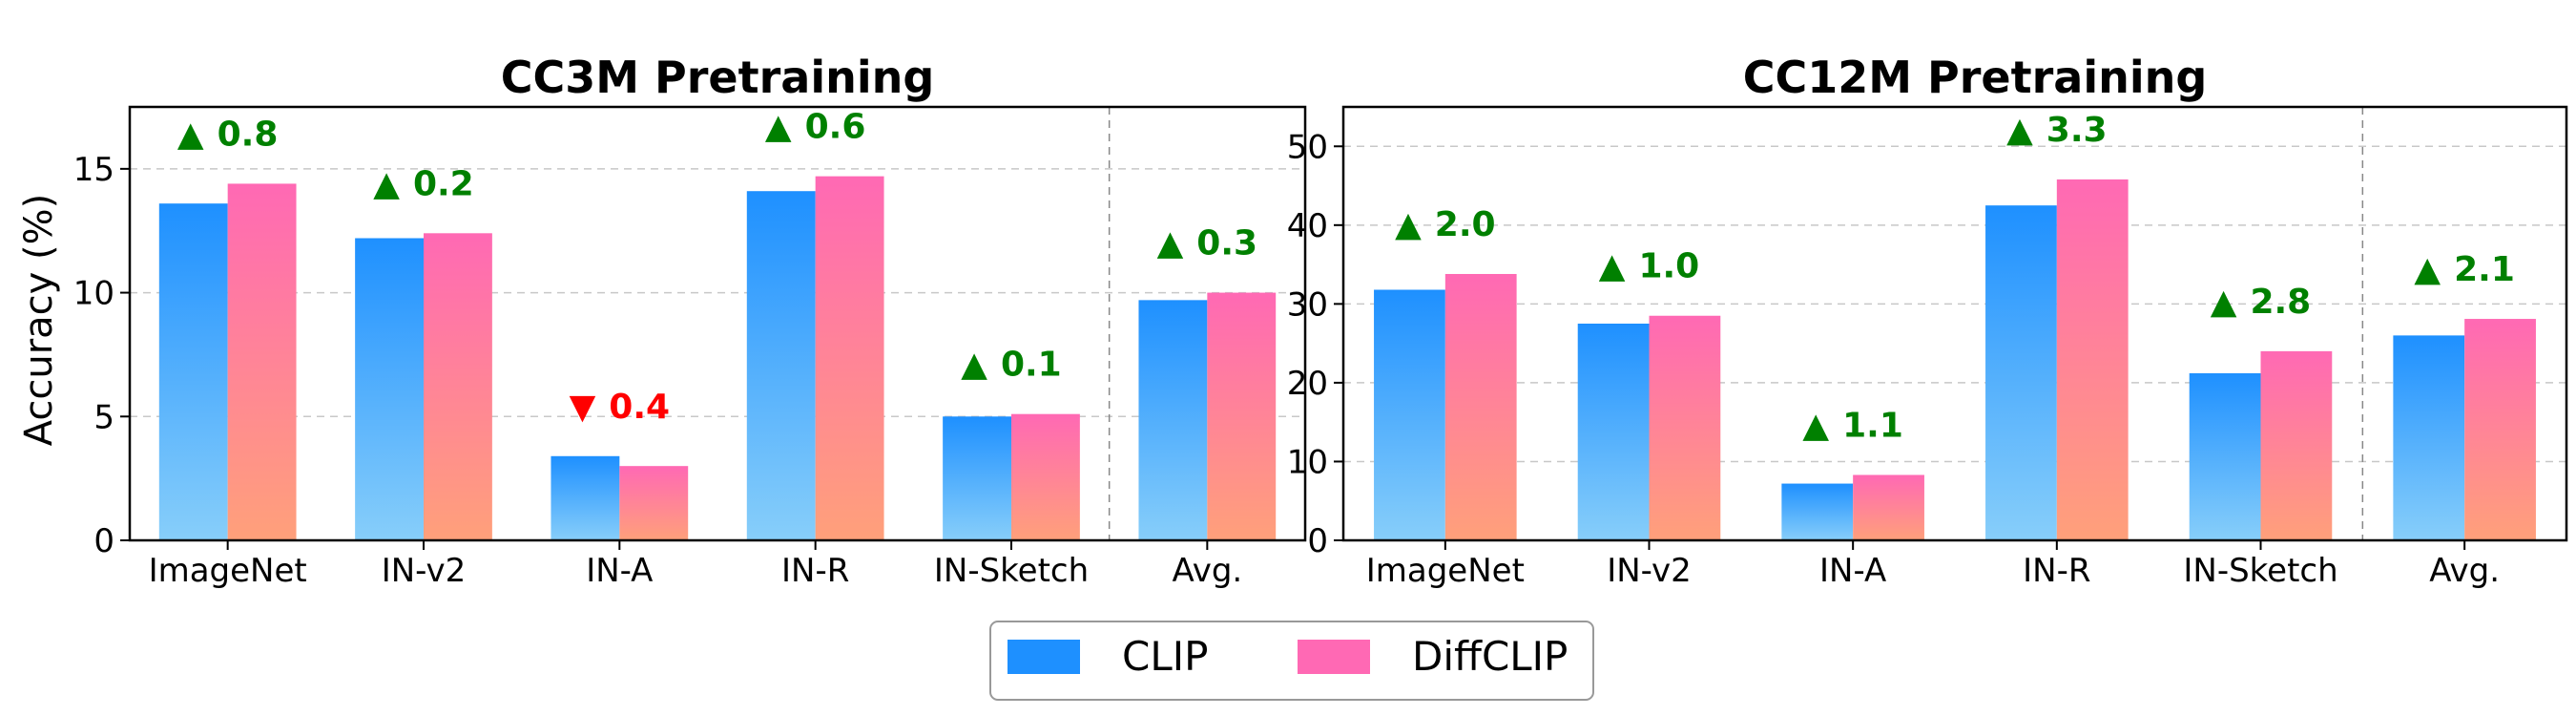 The image size is (2576, 716). I want to click on legend: CLIP DiffCLIP, so click(1291, 661).